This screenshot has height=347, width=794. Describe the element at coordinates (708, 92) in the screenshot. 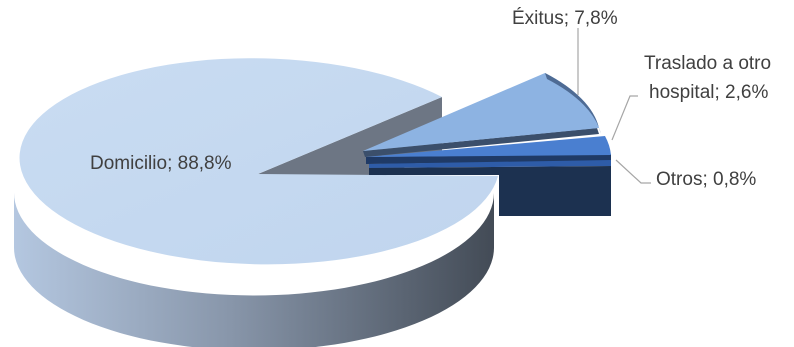

I see `data-label-traslado-line2: hospital; 2,6%` at that location.